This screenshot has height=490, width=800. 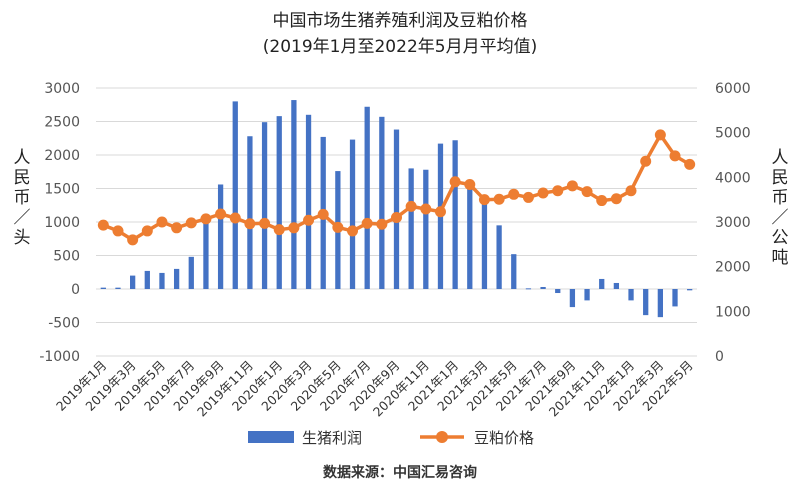 What do you see at coordinates (733, 178) in the screenshot?
I see `y-tick-right: 4000` at bounding box center [733, 178].